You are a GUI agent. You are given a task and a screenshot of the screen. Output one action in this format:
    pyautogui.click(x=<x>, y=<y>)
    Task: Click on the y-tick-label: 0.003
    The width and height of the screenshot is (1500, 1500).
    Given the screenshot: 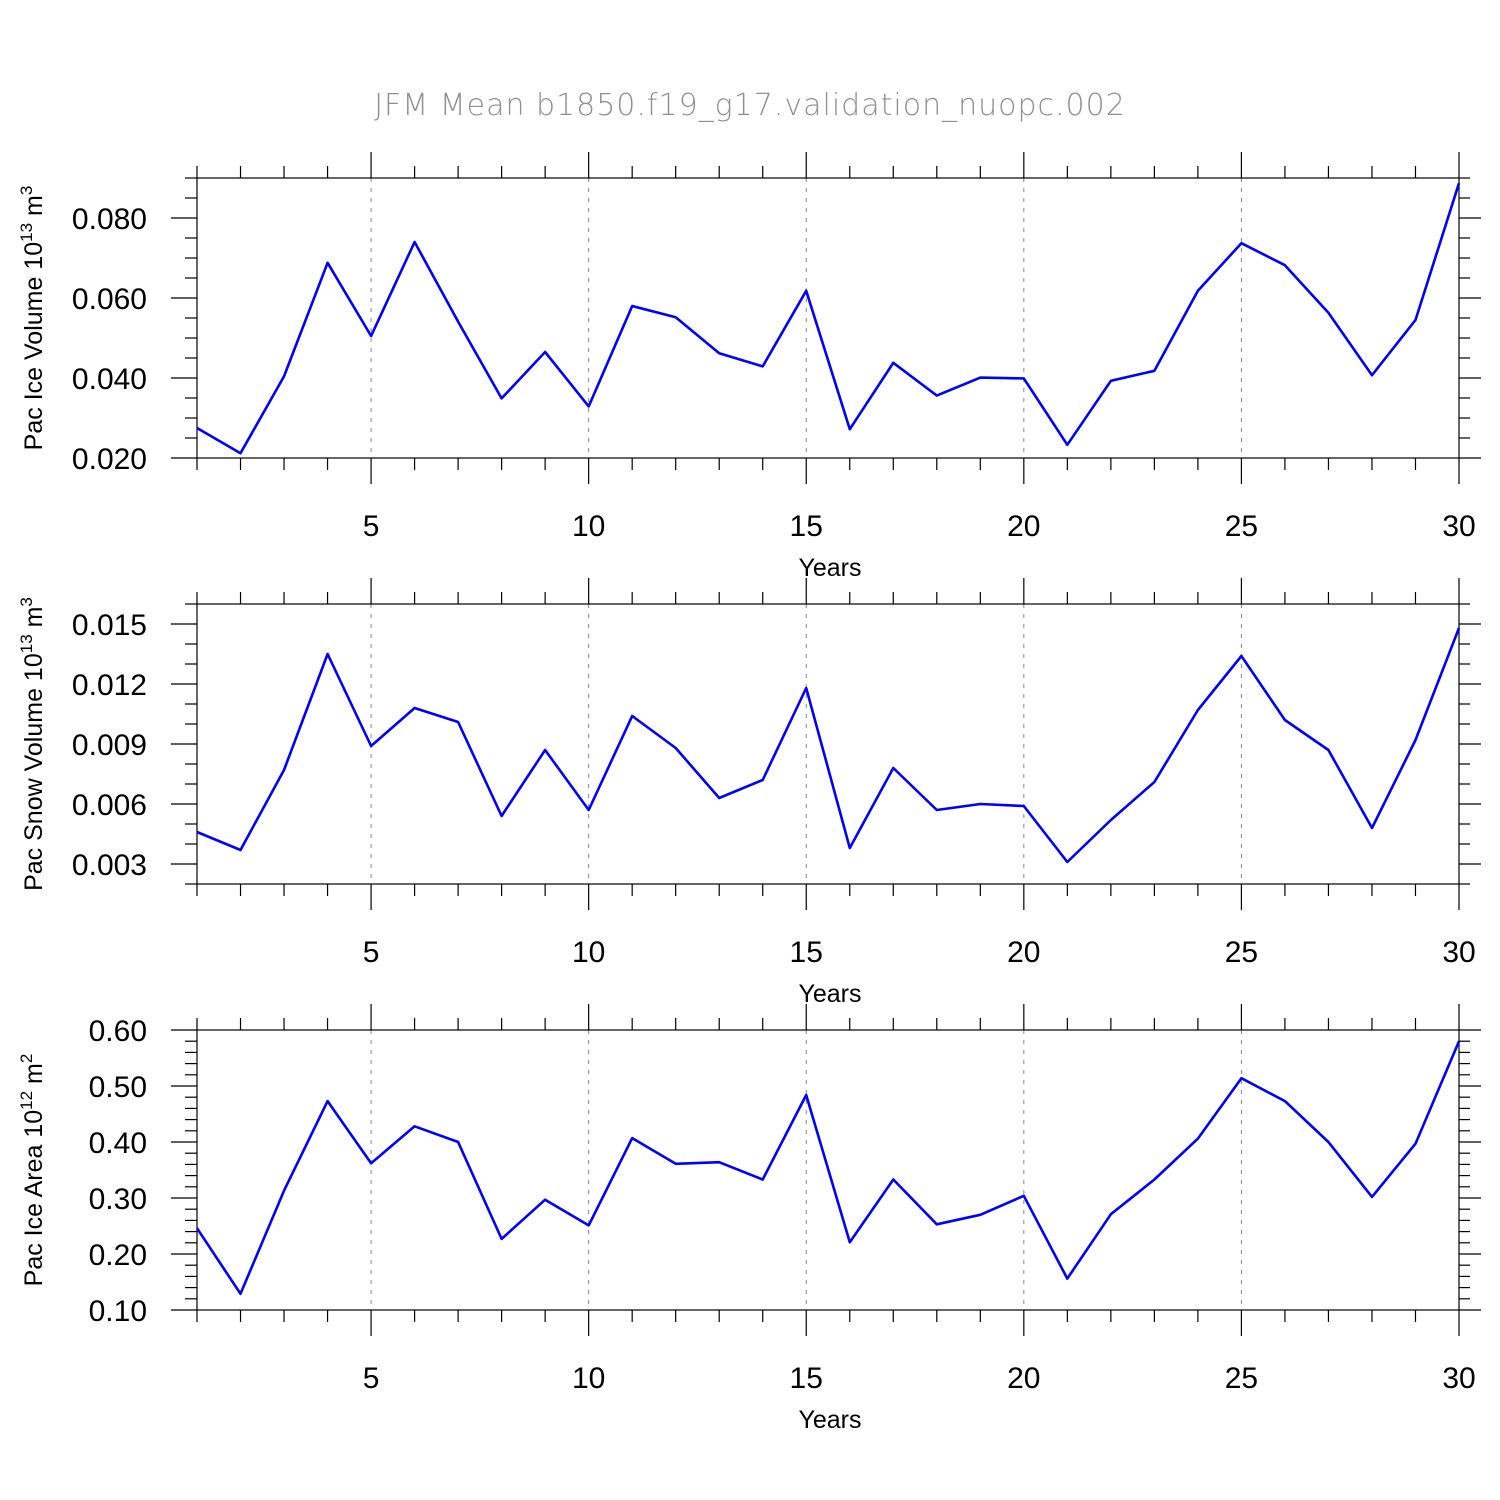 What is the action you would take?
    pyautogui.click(x=109, y=865)
    